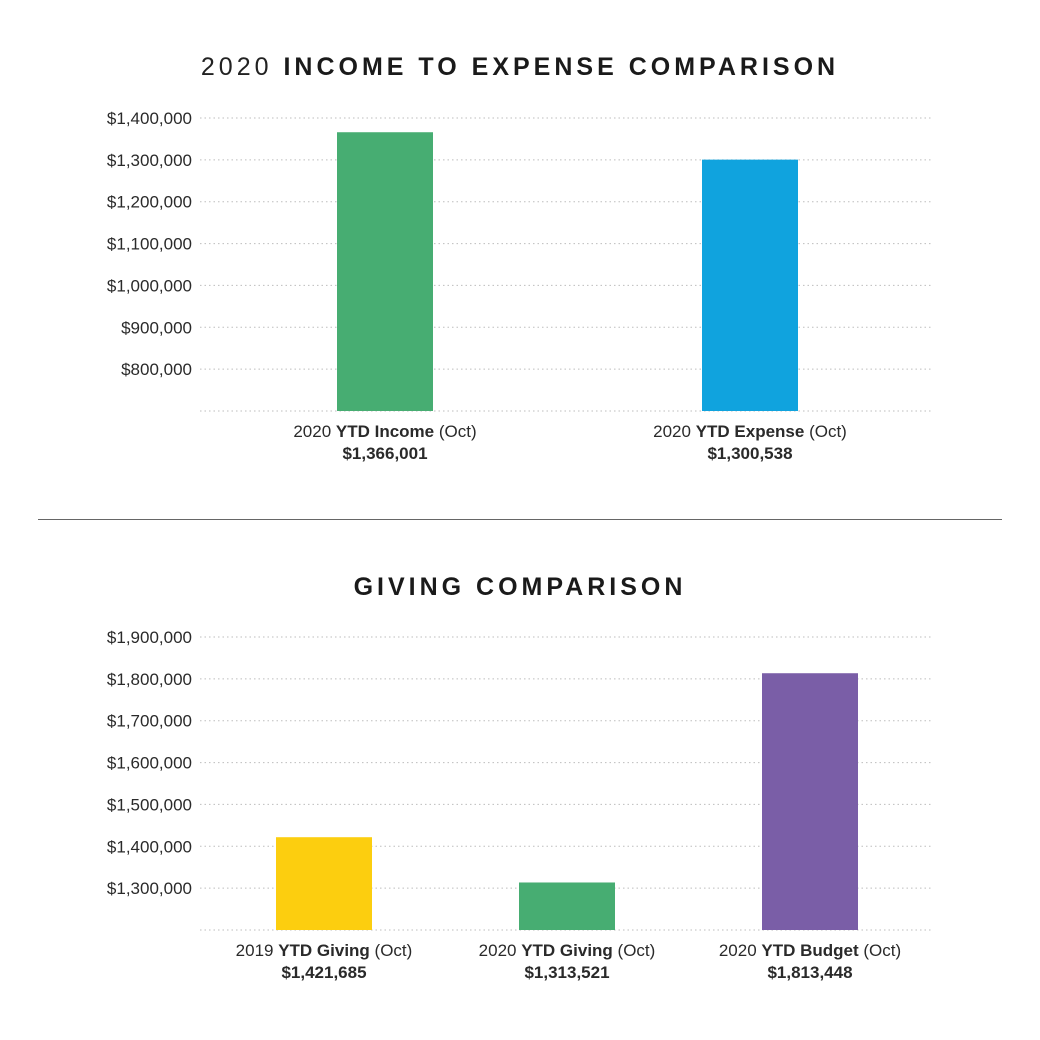  Describe the element at coordinates (257, 950) in the screenshot. I see `category-label-prefix: 2019` at that location.